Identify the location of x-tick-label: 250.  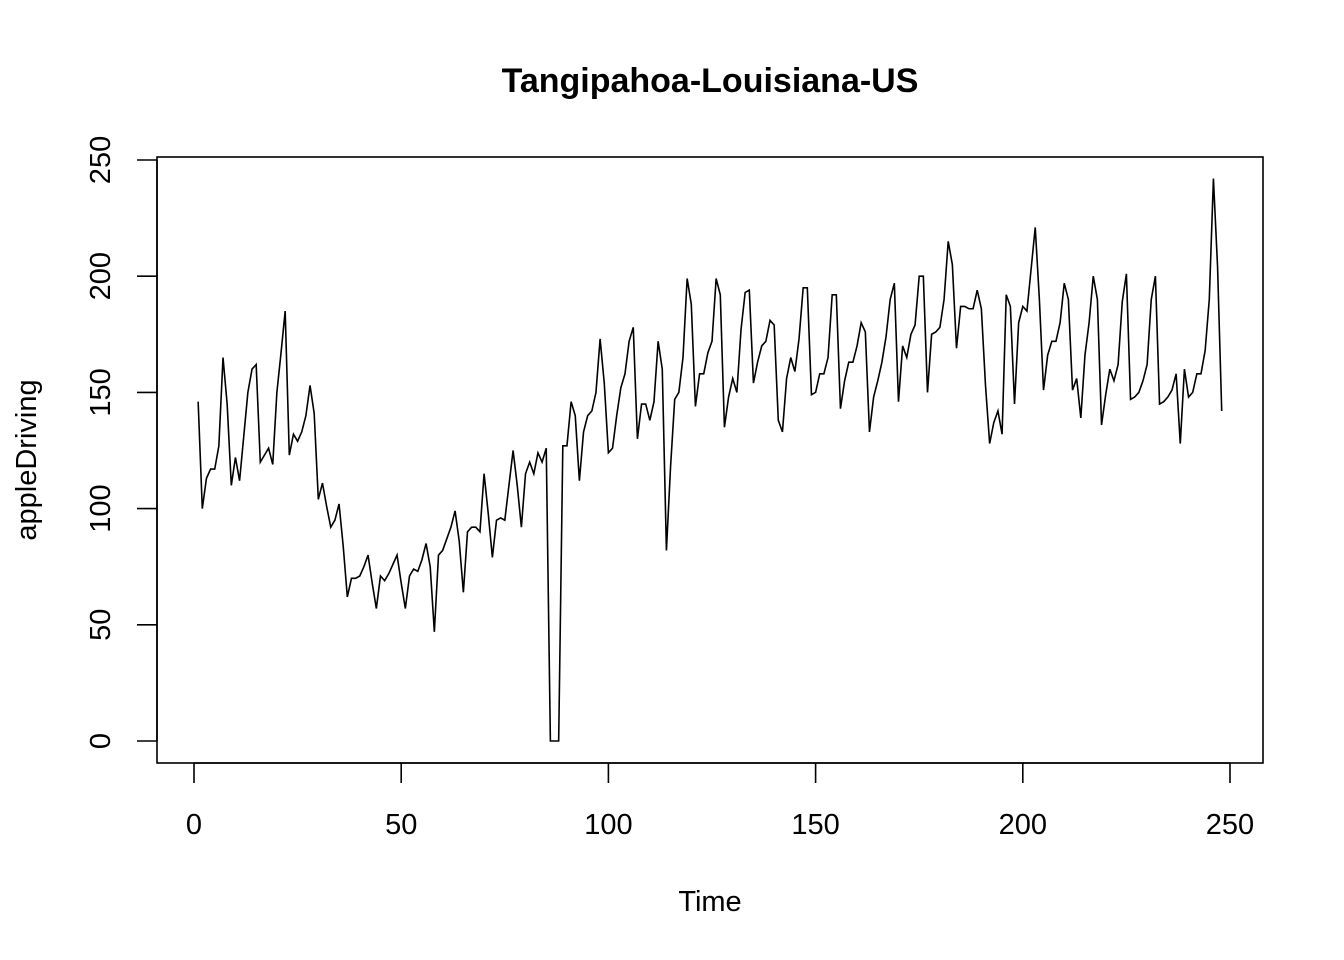
(1230, 825).